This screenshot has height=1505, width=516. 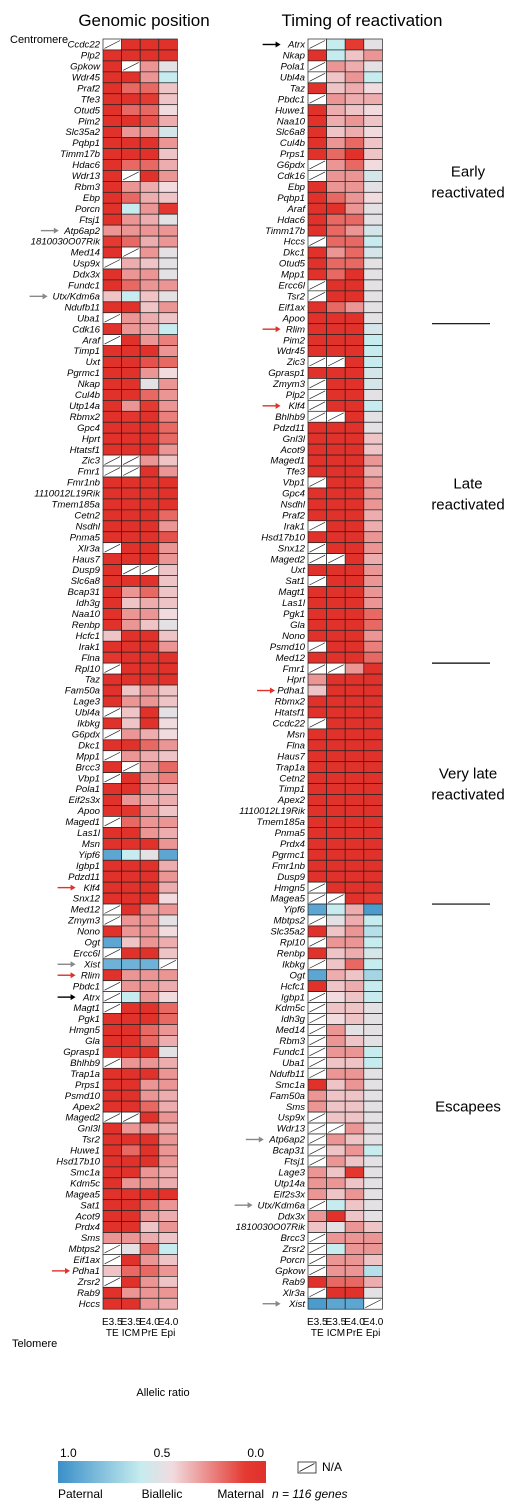 I want to click on gene-label-taz: Taz, so click(x=92, y=680).